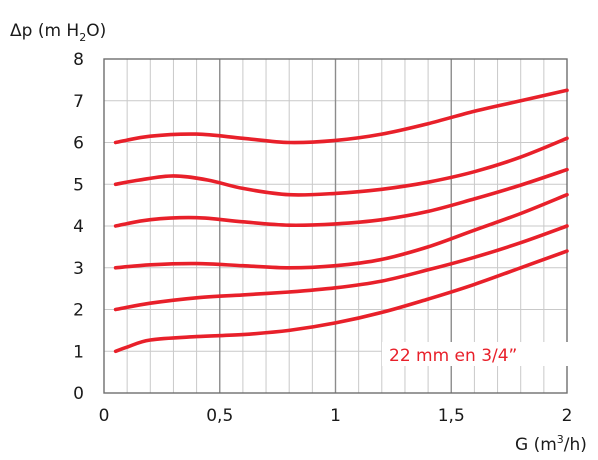  I want to click on x-tick-label: 0,5, so click(219, 416).